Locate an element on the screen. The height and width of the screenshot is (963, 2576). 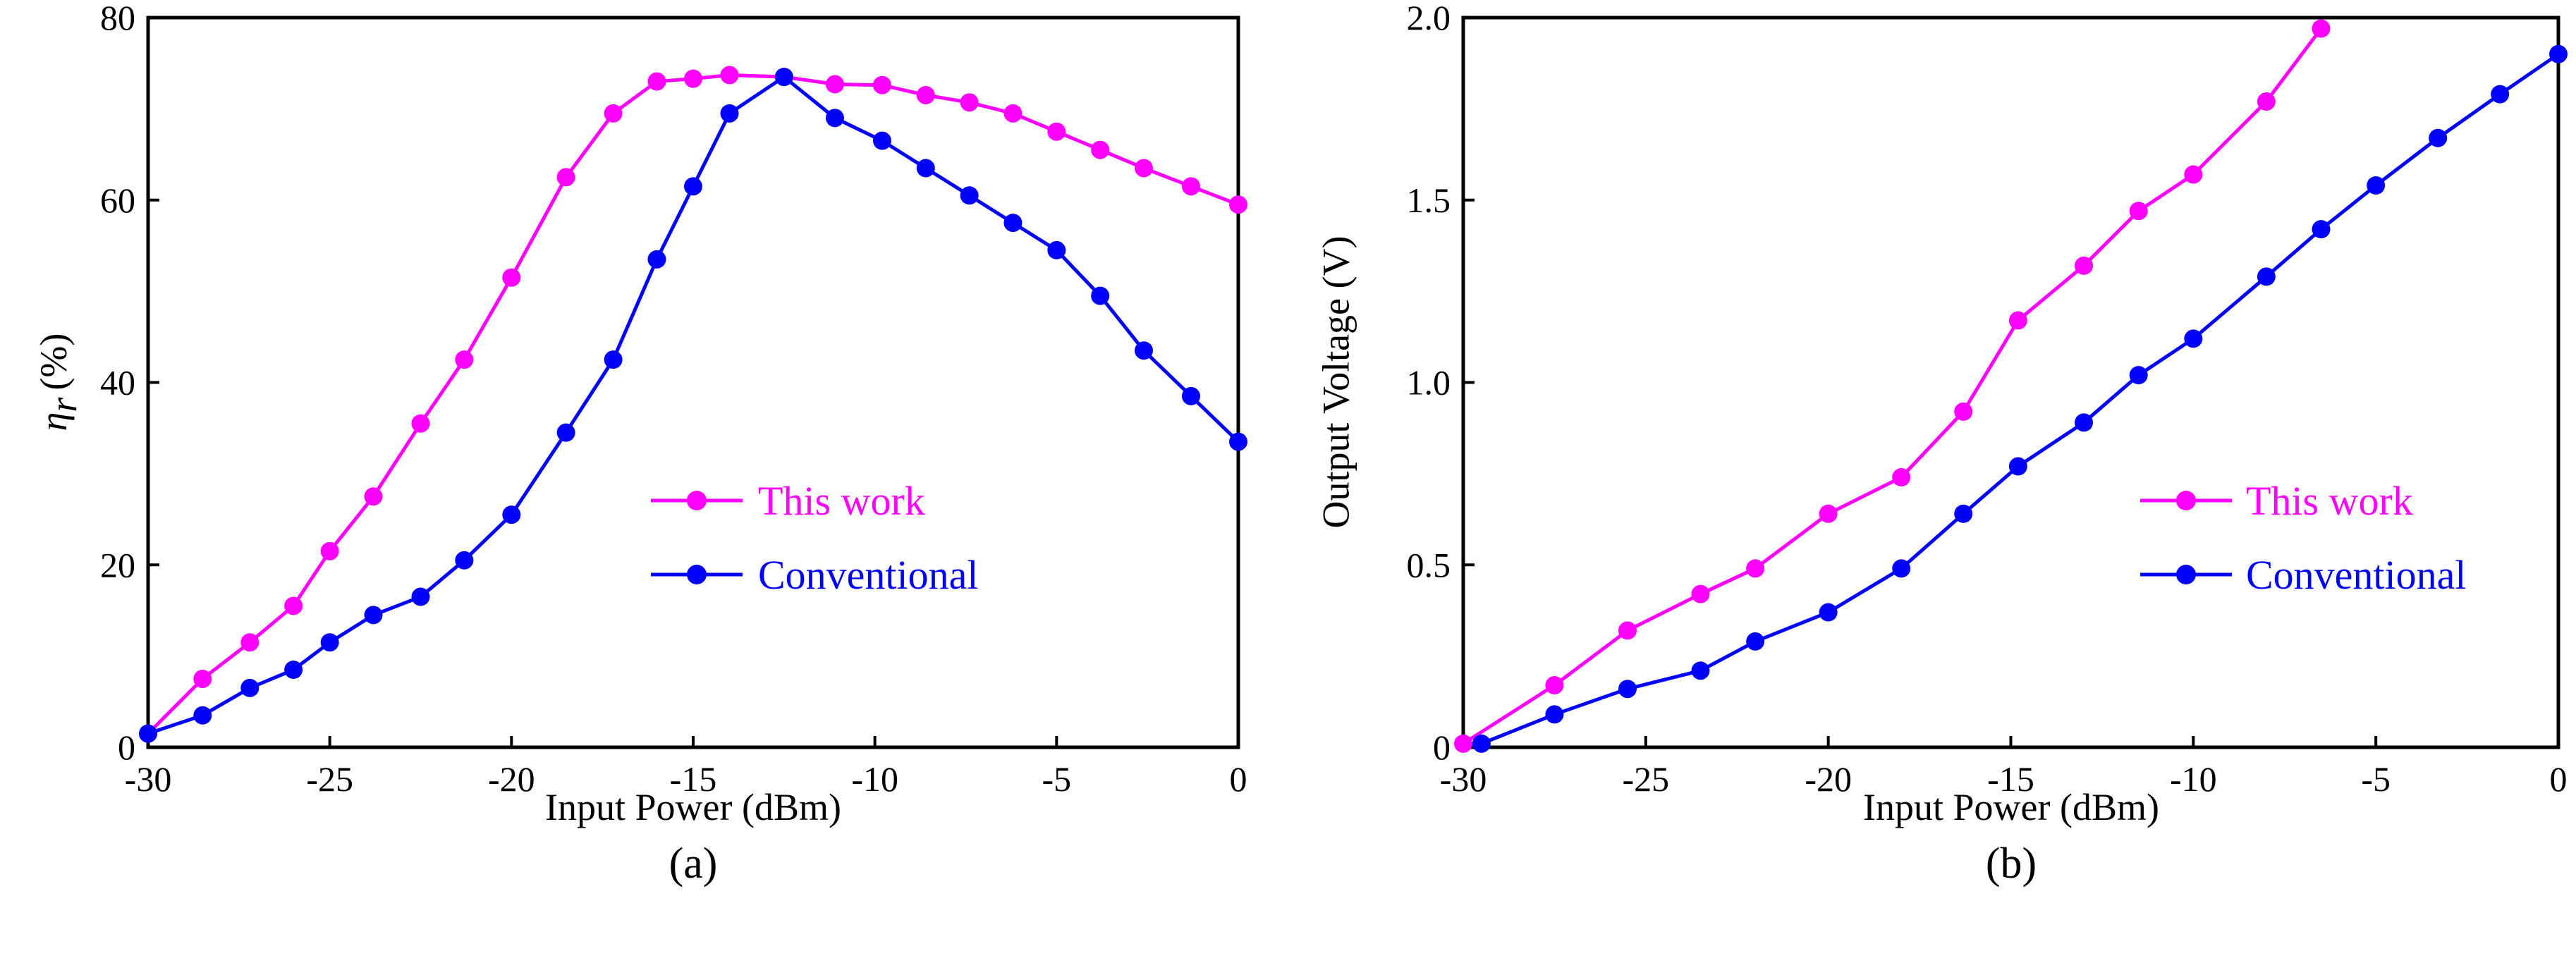
x-tick-label-b: -10 is located at coordinates (2193, 779).